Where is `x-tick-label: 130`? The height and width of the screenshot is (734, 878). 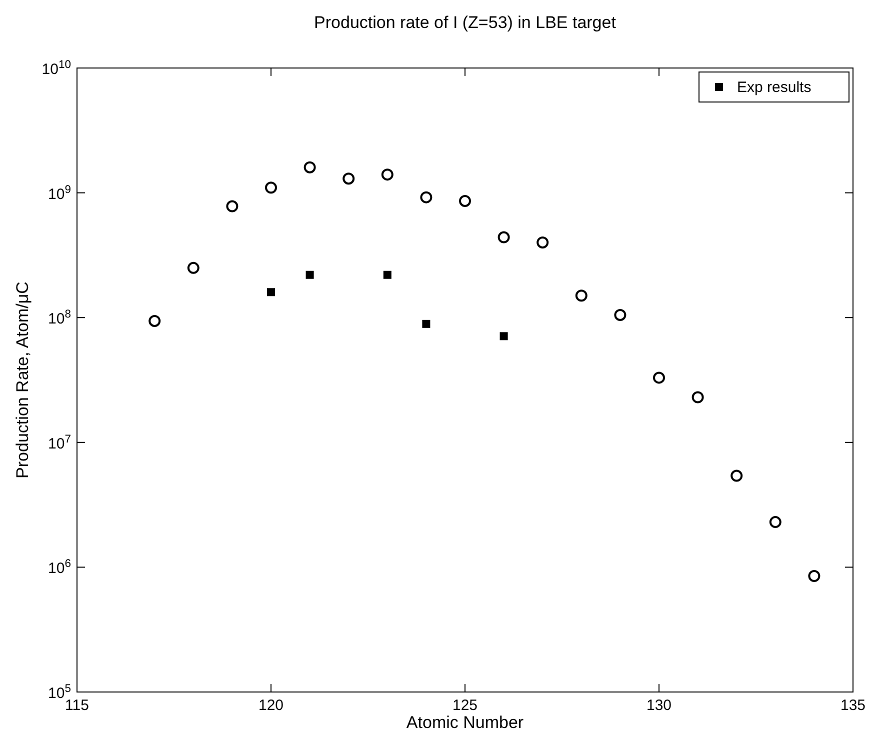
x-tick-label: 130 is located at coordinates (659, 705).